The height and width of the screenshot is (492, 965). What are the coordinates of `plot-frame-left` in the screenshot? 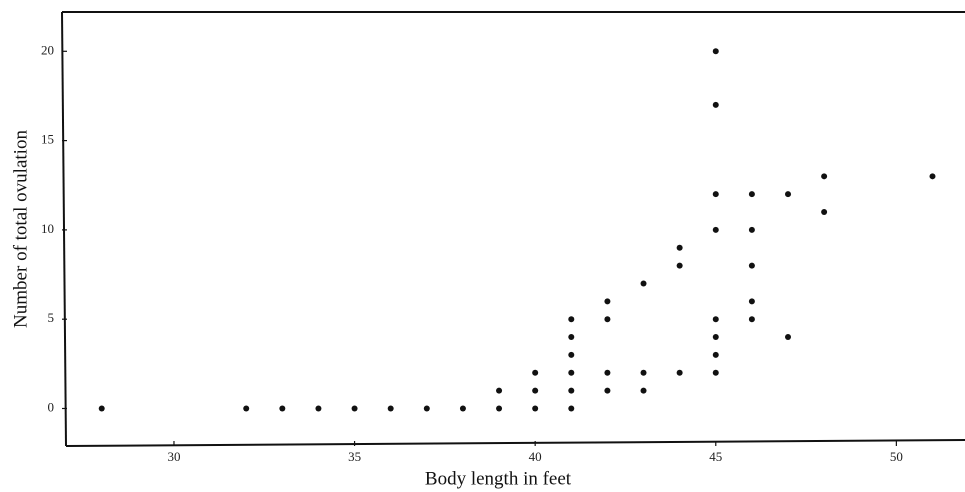 It's located at (64, 229).